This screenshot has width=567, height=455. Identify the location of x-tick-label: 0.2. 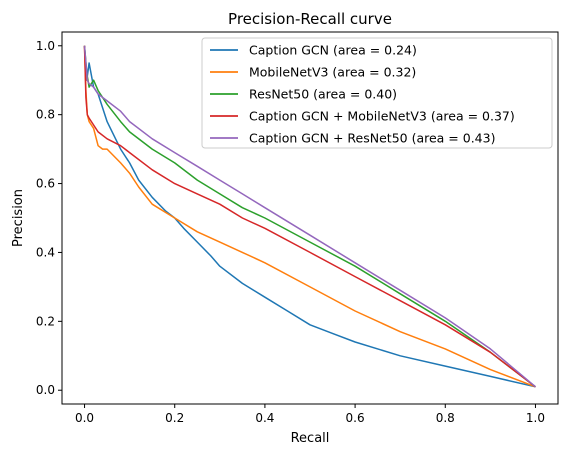
(174, 418).